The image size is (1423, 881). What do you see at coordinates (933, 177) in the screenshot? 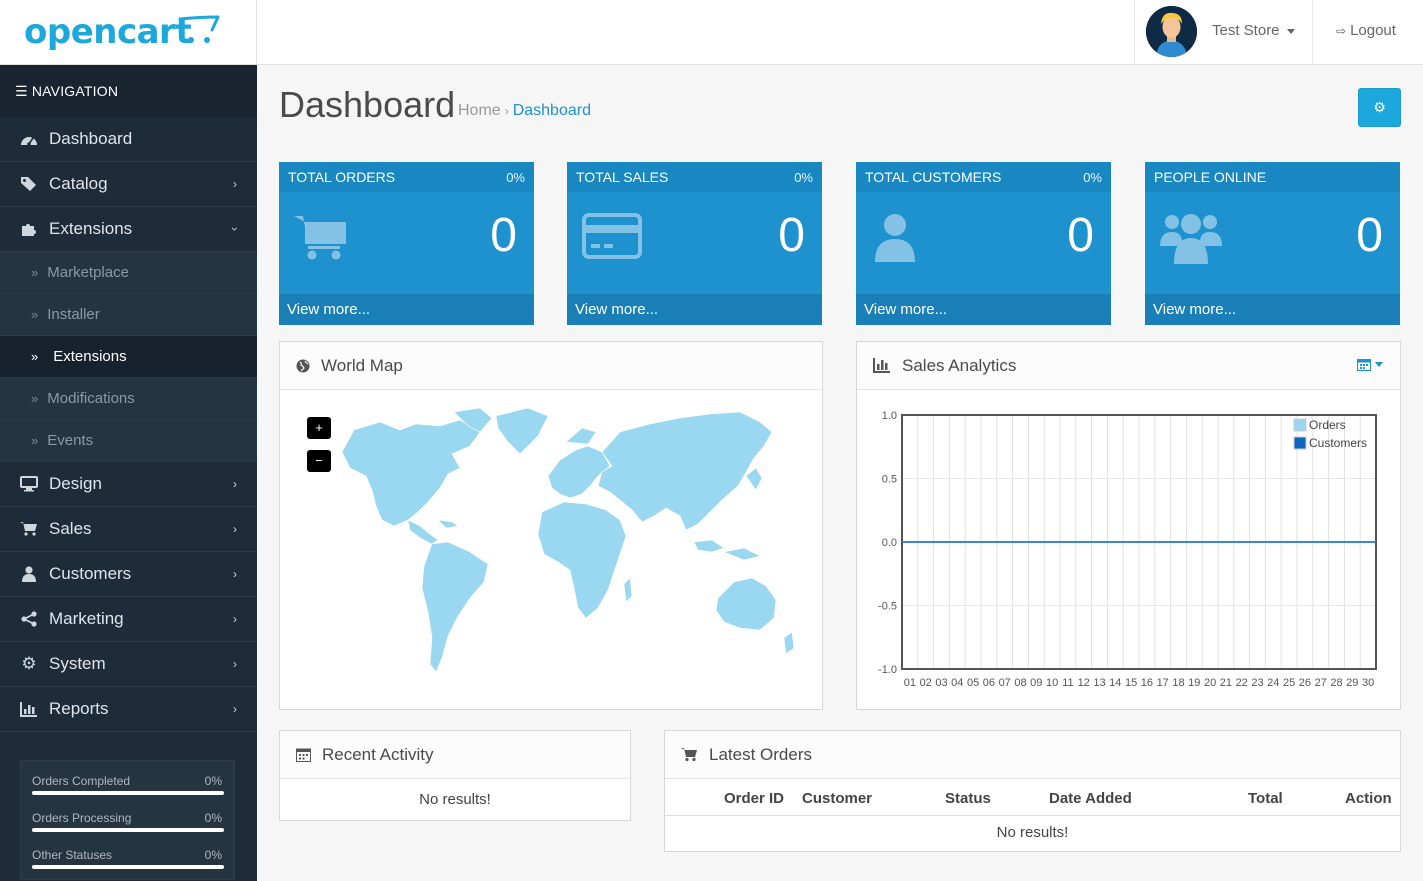
I see `tile-title: TOTAL CUSTOMERS` at bounding box center [933, 177].